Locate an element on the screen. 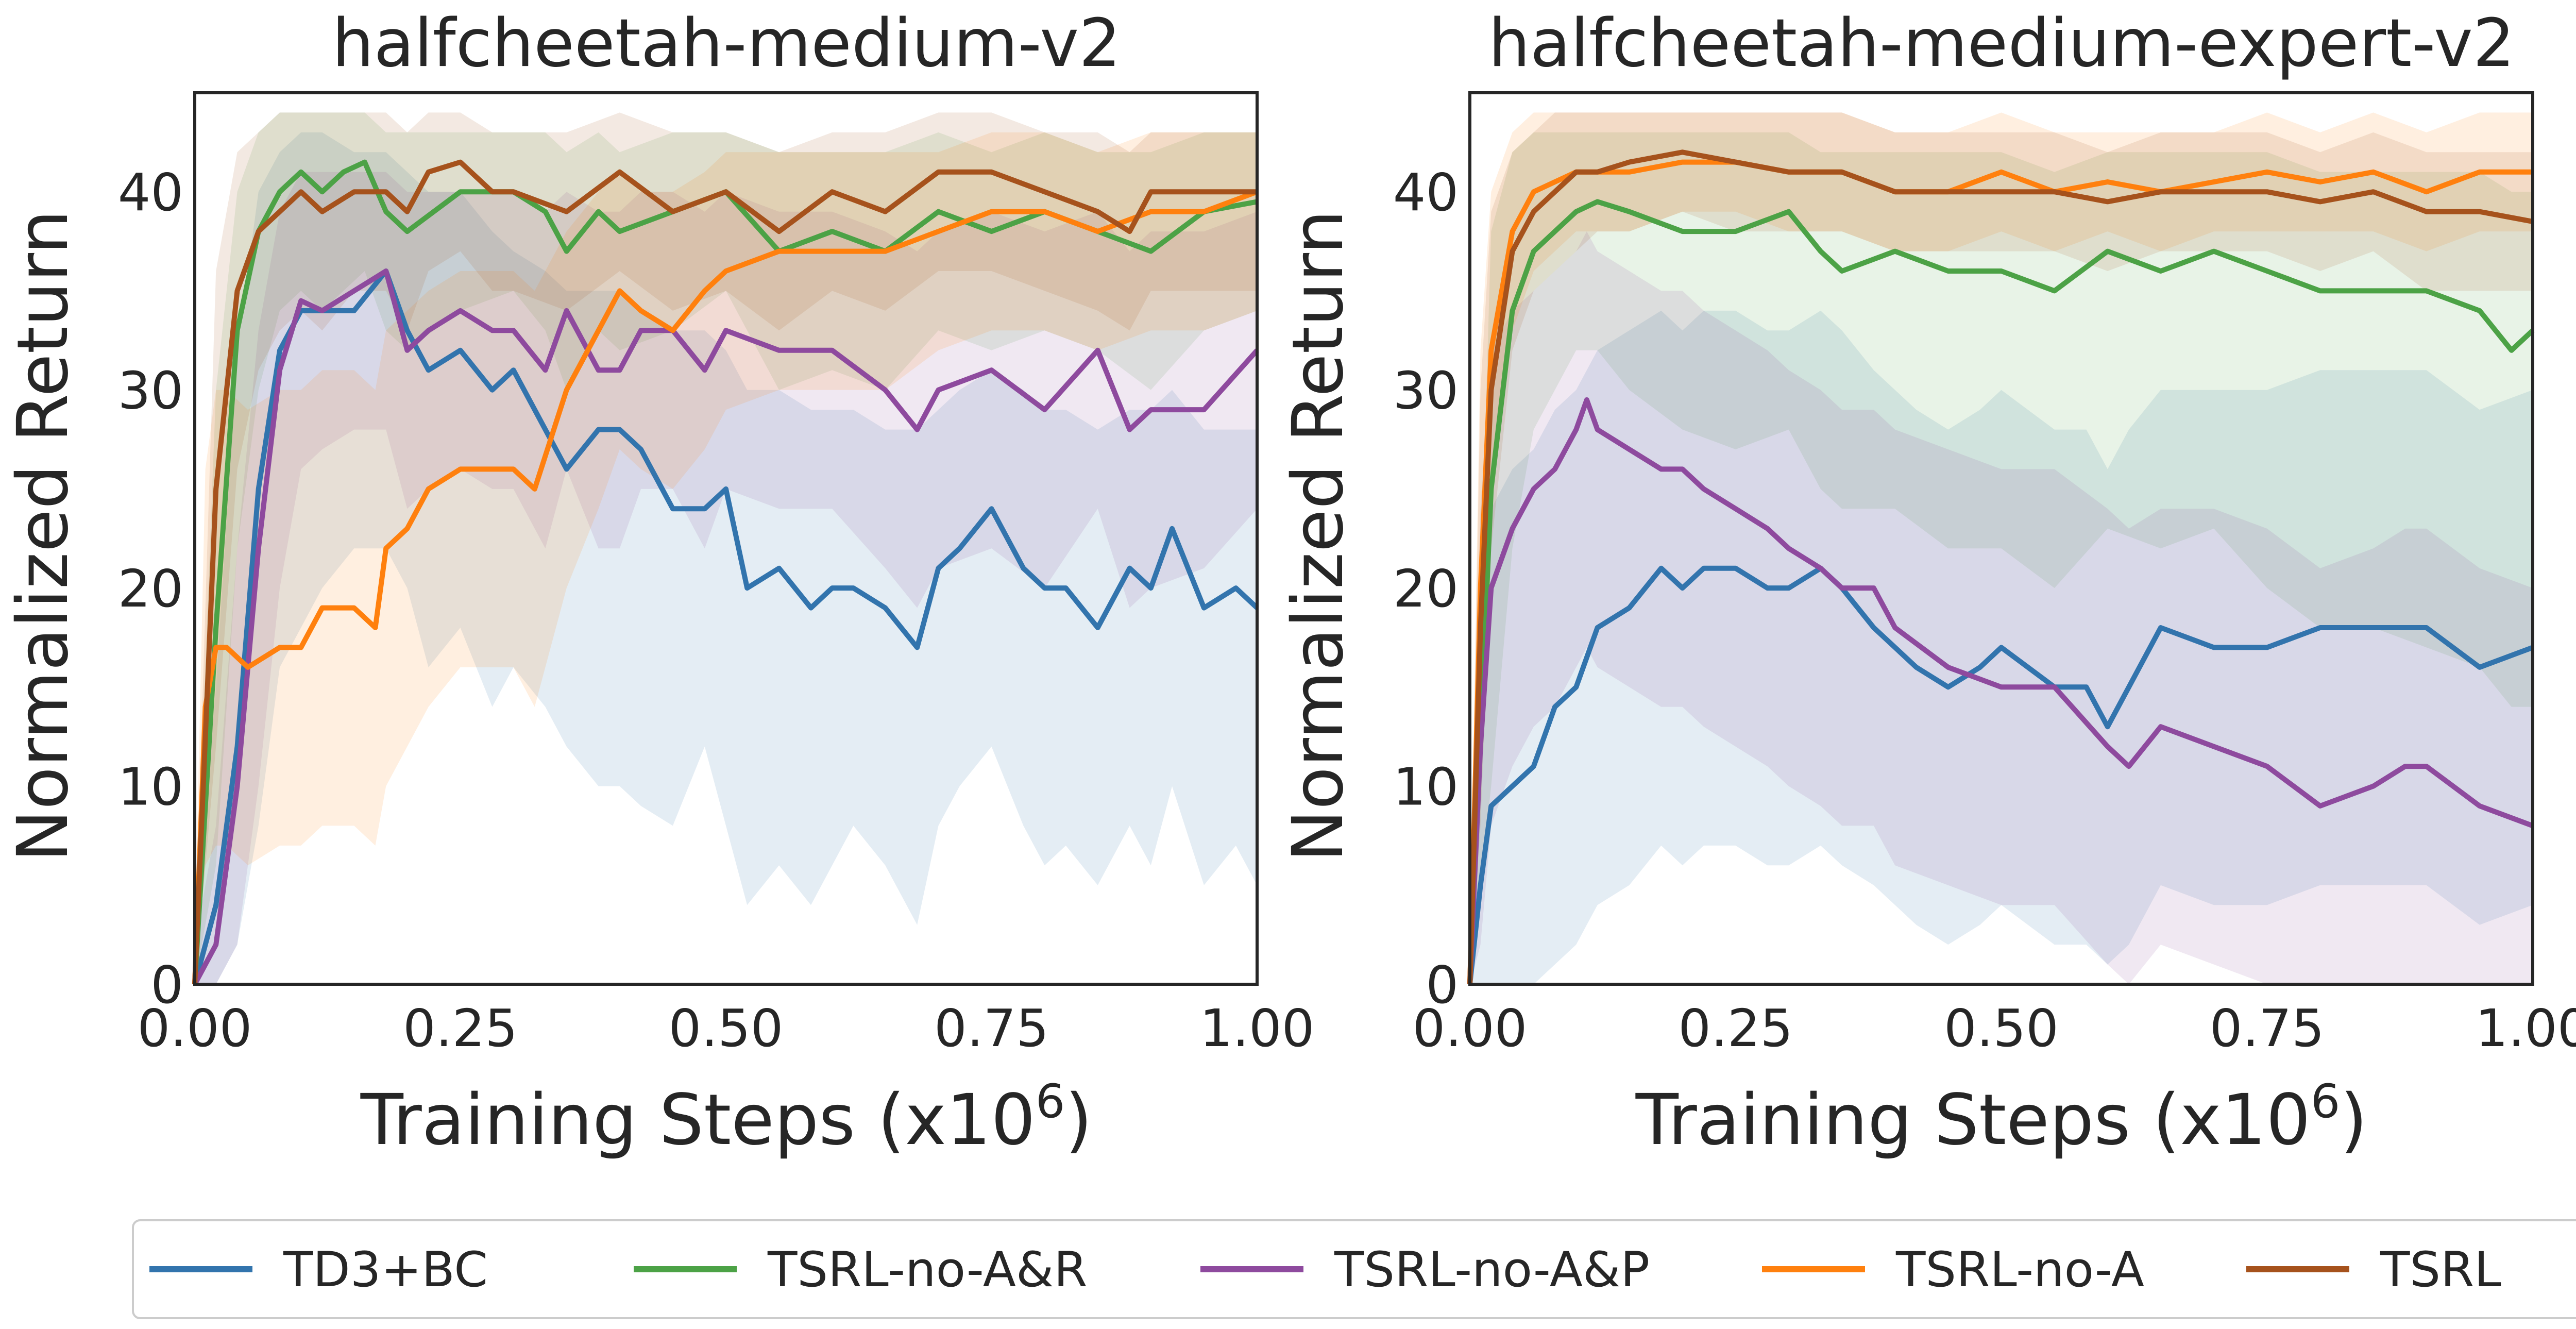  line-td3-bc is located at coordinates (2001, 775).